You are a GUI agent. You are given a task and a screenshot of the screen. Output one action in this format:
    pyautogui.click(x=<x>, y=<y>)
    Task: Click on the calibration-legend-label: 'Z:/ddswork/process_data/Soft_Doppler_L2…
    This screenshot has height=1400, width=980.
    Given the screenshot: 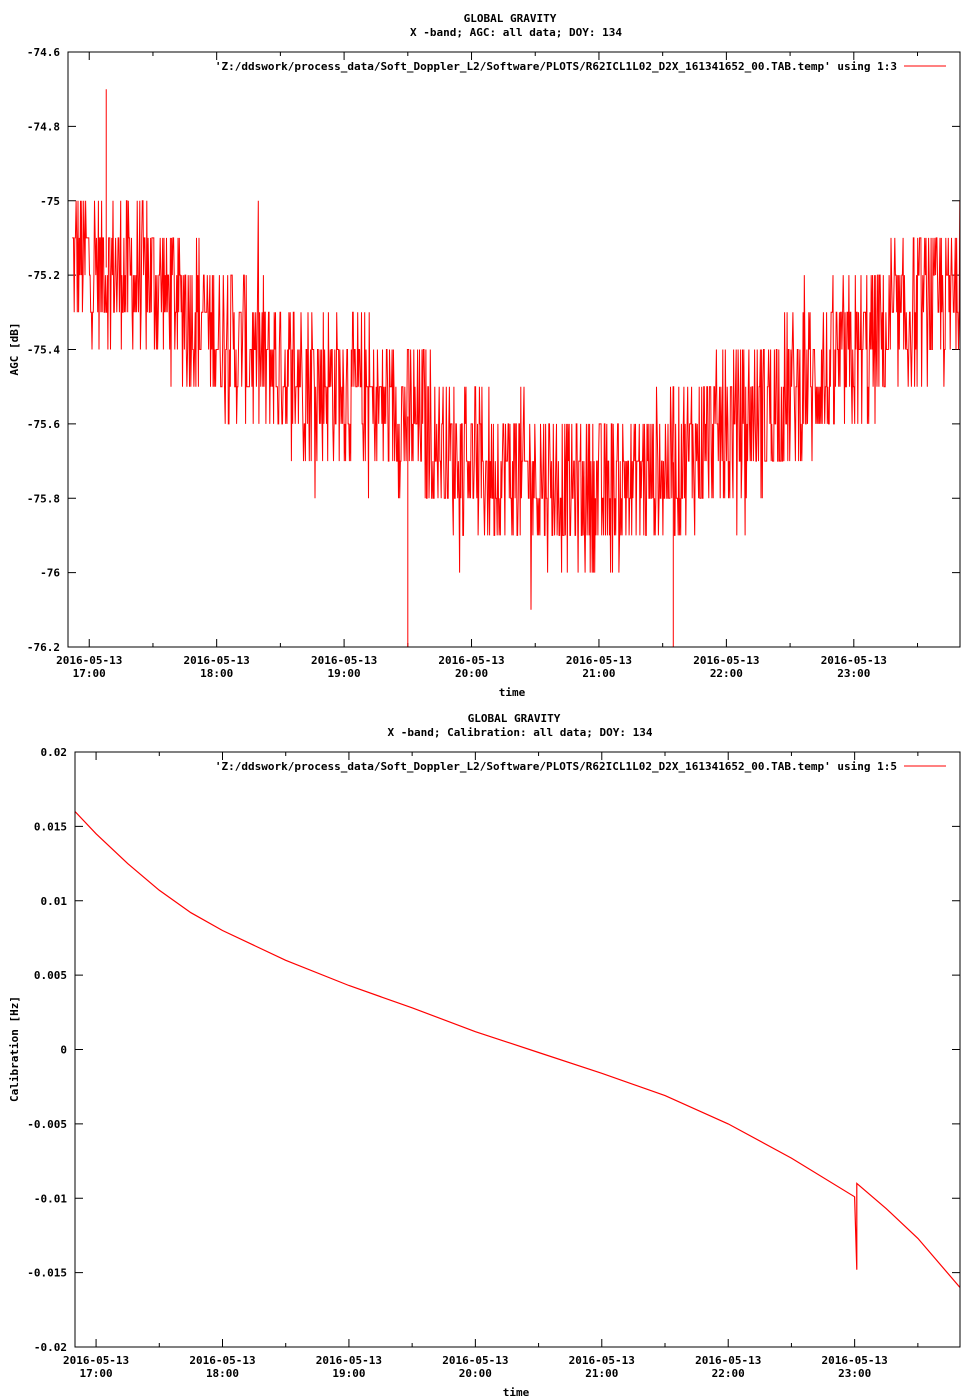 What is the action you would take?
    pyautogui.click(x=556, y=766)
    